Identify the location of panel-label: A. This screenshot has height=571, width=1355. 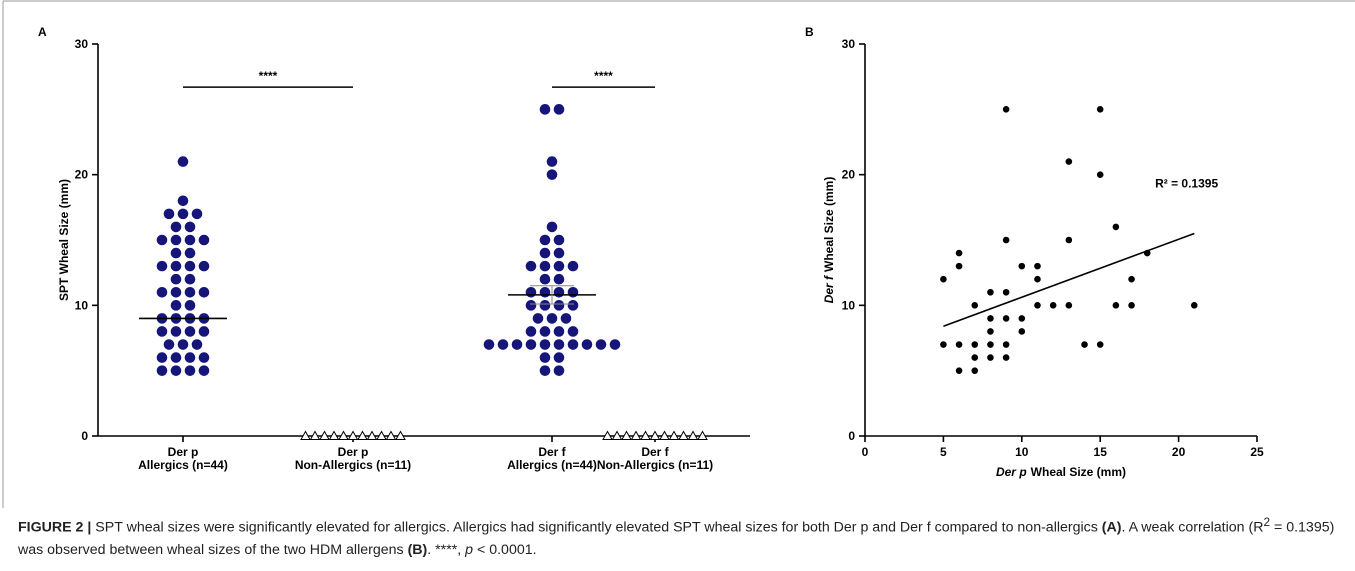
(42, 32).